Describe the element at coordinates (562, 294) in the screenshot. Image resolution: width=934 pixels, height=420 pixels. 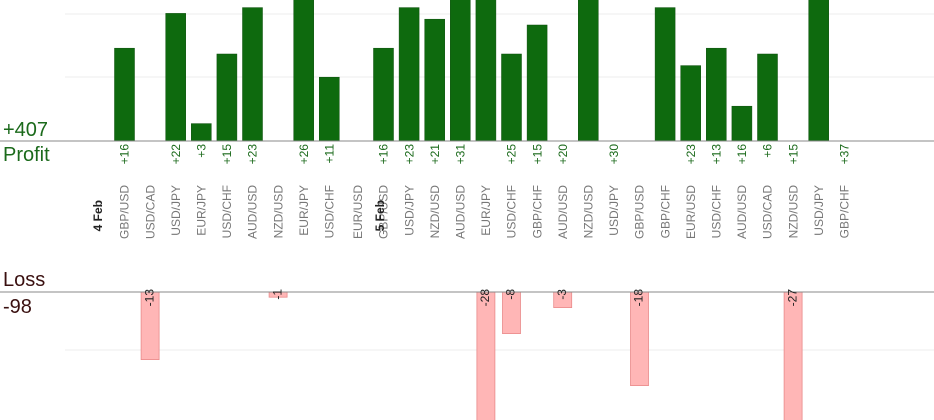
I see `loss-value-label: -3` at that location.